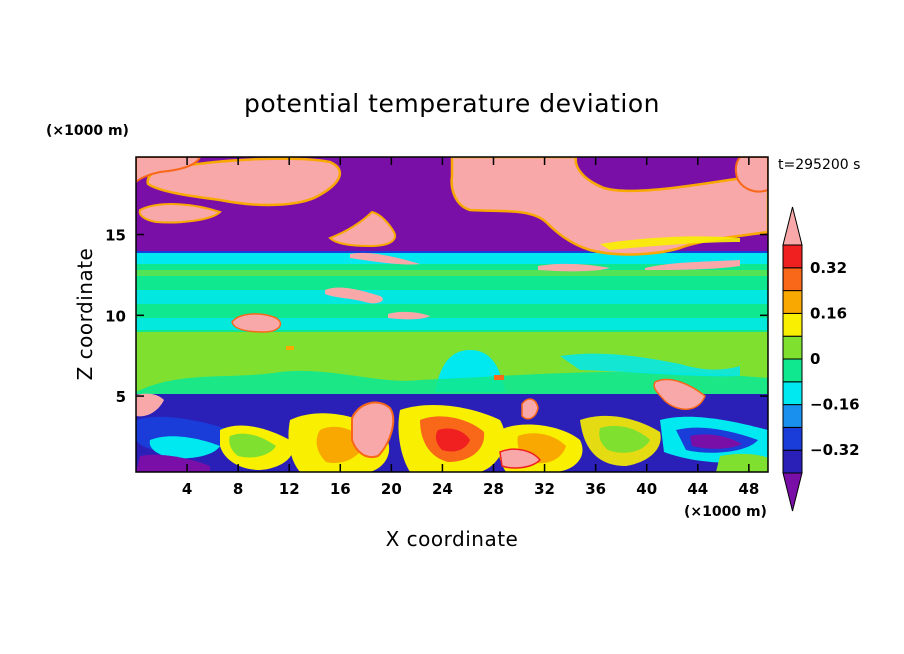 Image resolution: width=904 pixels, height=654 pixels. What do you see at coordinates (544, 489) in the screenshot?
I see `x-tick-label: 32` at bounding box center [544, 489].